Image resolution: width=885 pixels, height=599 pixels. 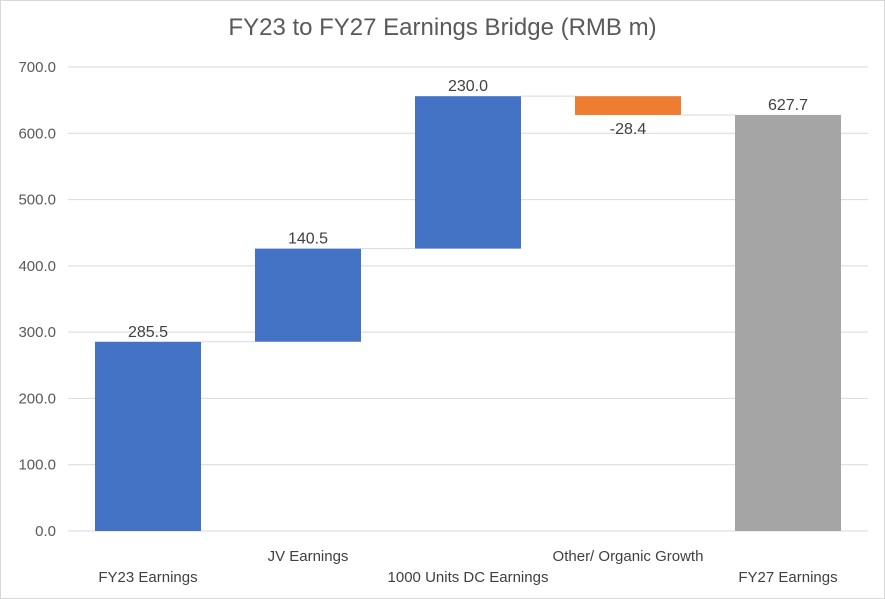 What do you see at coordinates (147, 577) in the screenshot?
I see `x-category-label: FY23 Earnings` at bounding box center [147, 577].